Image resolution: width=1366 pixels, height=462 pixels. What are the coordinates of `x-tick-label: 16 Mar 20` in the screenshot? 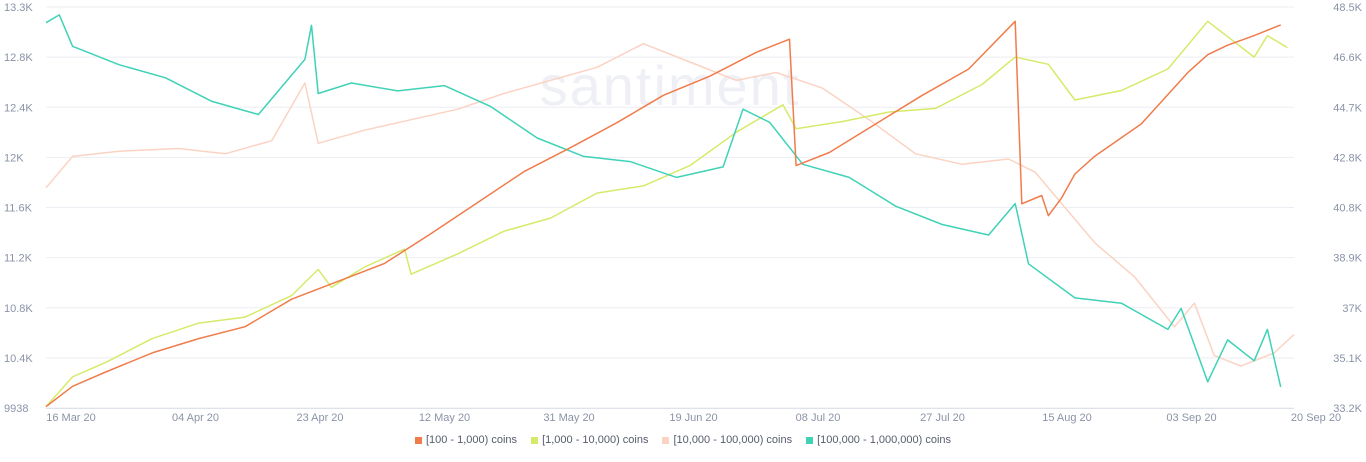 It's located at (71, 418).